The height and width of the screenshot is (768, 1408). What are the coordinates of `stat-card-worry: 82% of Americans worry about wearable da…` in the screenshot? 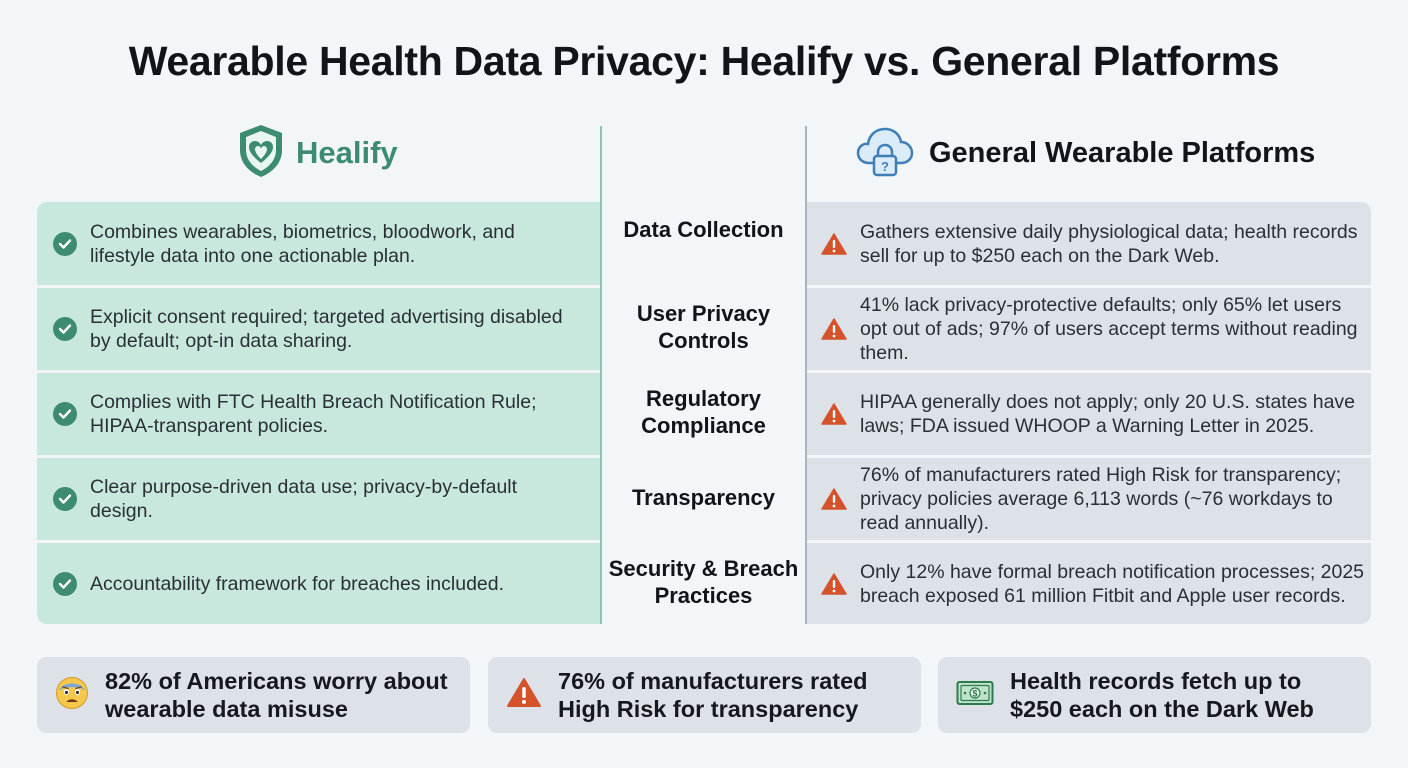 It's located at (253, 695).